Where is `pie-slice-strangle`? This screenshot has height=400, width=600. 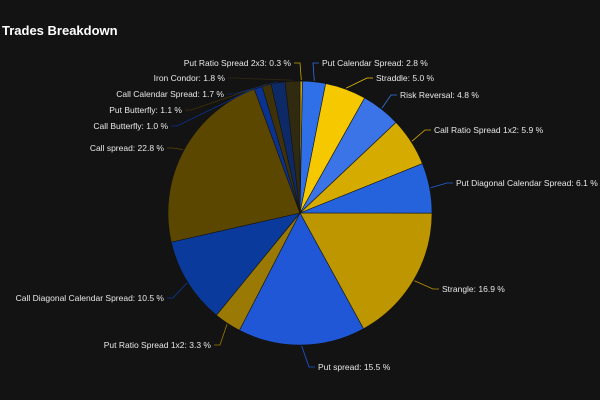 pie-slice-strangle is located at coordinates (366, 271).